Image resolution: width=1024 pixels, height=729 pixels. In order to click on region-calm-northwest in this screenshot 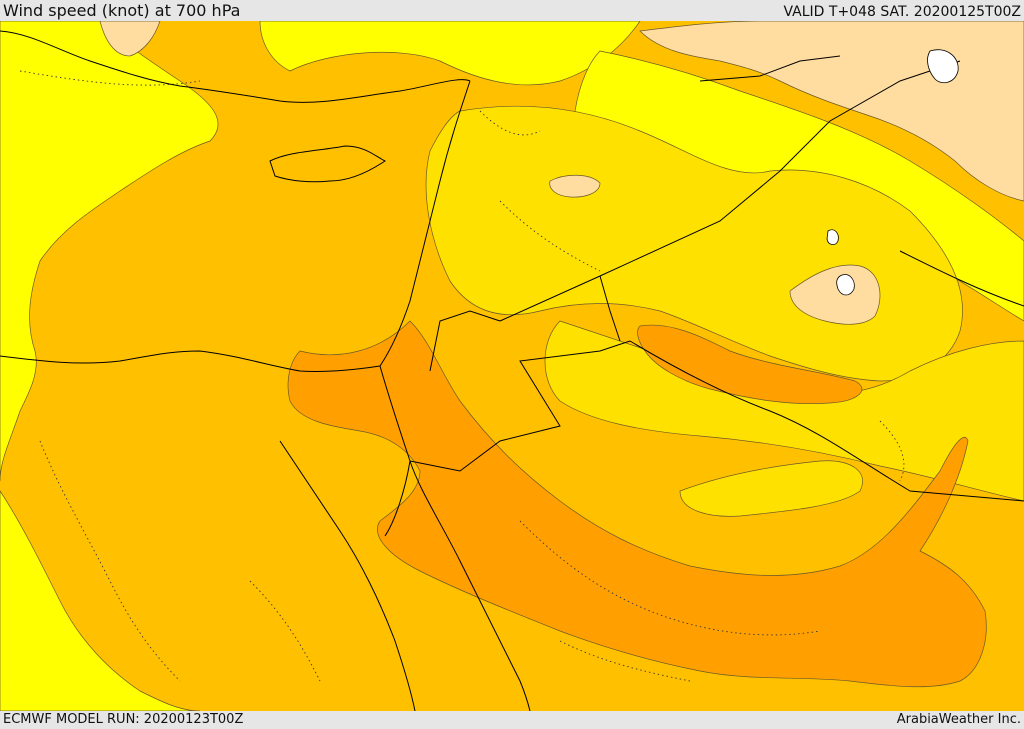, I will do `click(130, 39)`.